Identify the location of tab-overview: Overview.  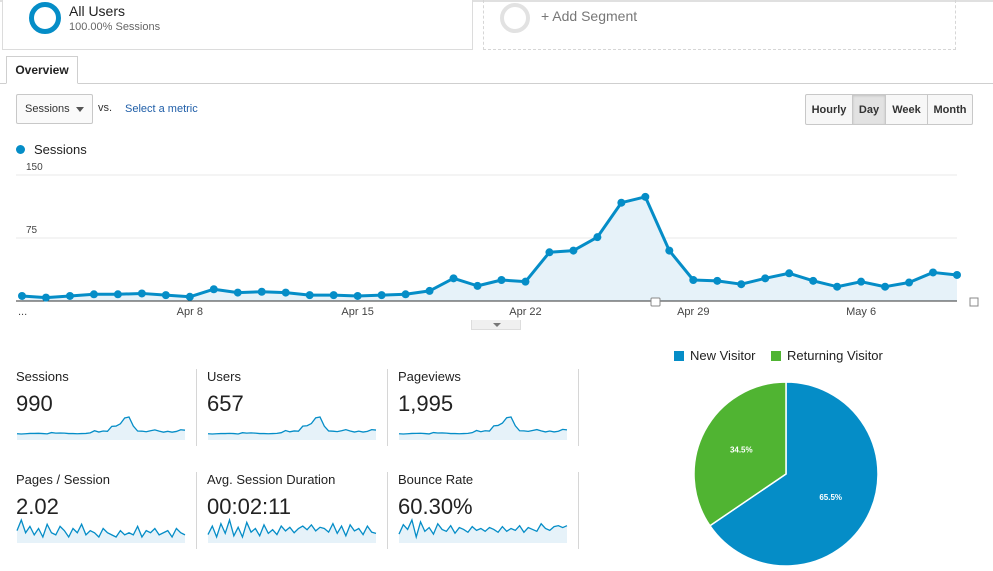
(42, 70).